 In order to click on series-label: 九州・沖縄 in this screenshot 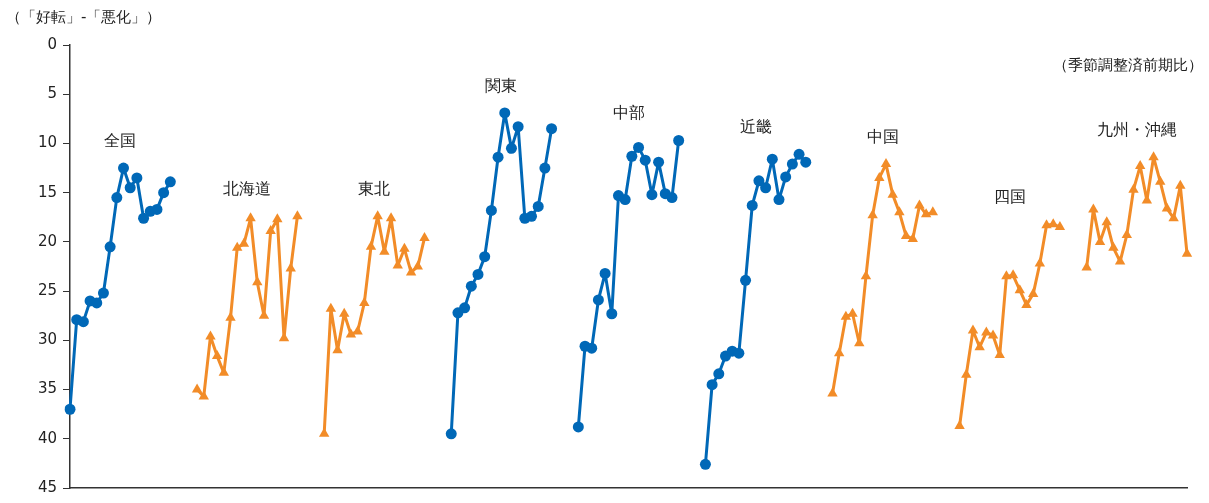, I will do `click(1136, 130)`.